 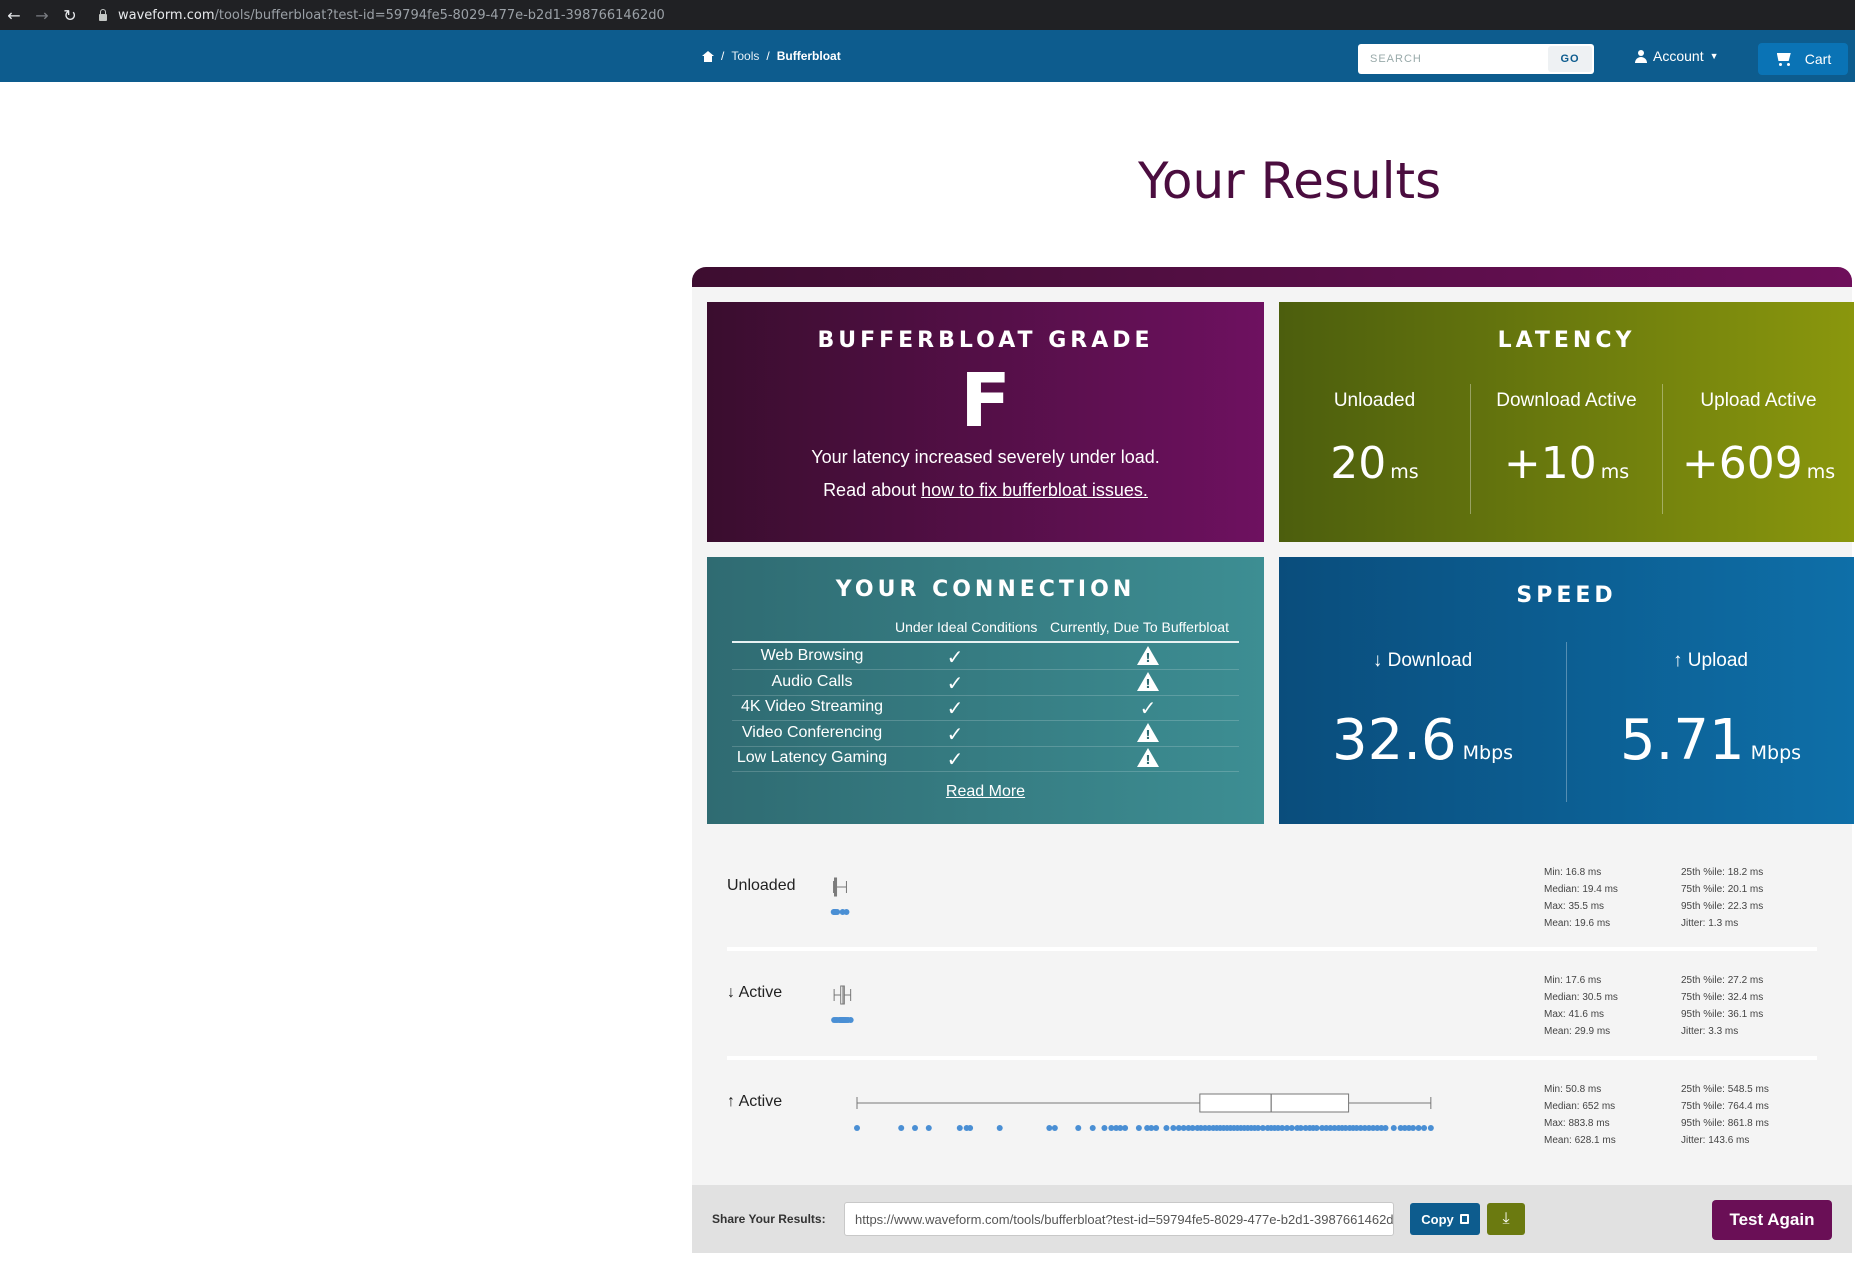 I want to click on cart-button: Cart, so click(x=1803, y=59).